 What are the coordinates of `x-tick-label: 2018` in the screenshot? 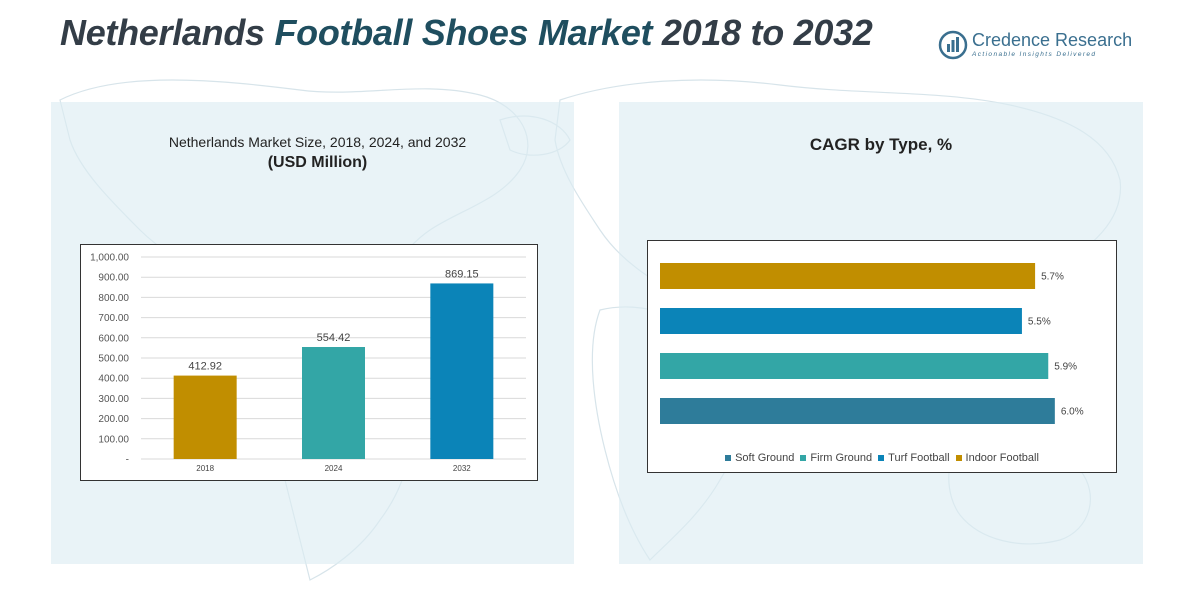 It's located at (205, 468).